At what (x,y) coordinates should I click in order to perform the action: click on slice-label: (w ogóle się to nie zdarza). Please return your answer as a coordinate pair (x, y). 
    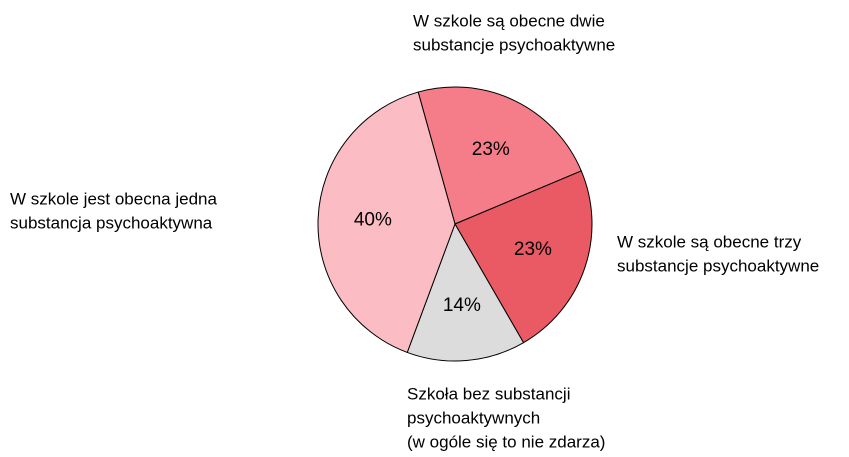
    Looking at the image, I should click on (506, 441).